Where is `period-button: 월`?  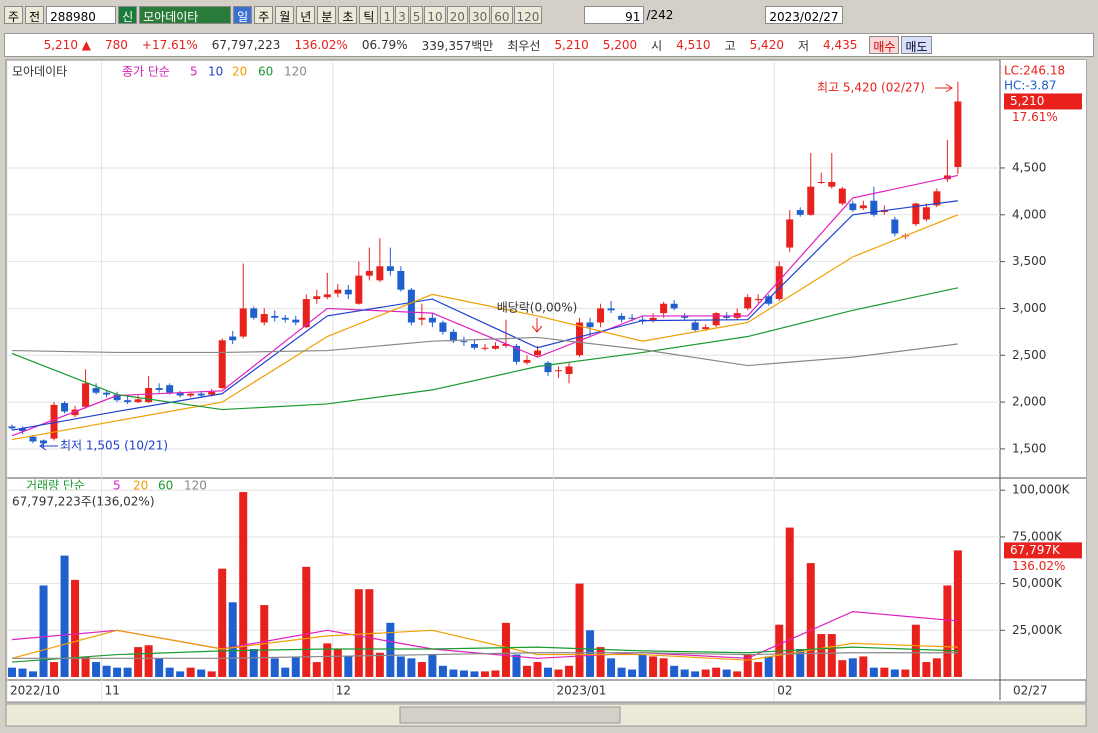
period-button: 월 is located at coordinates (285, 15).